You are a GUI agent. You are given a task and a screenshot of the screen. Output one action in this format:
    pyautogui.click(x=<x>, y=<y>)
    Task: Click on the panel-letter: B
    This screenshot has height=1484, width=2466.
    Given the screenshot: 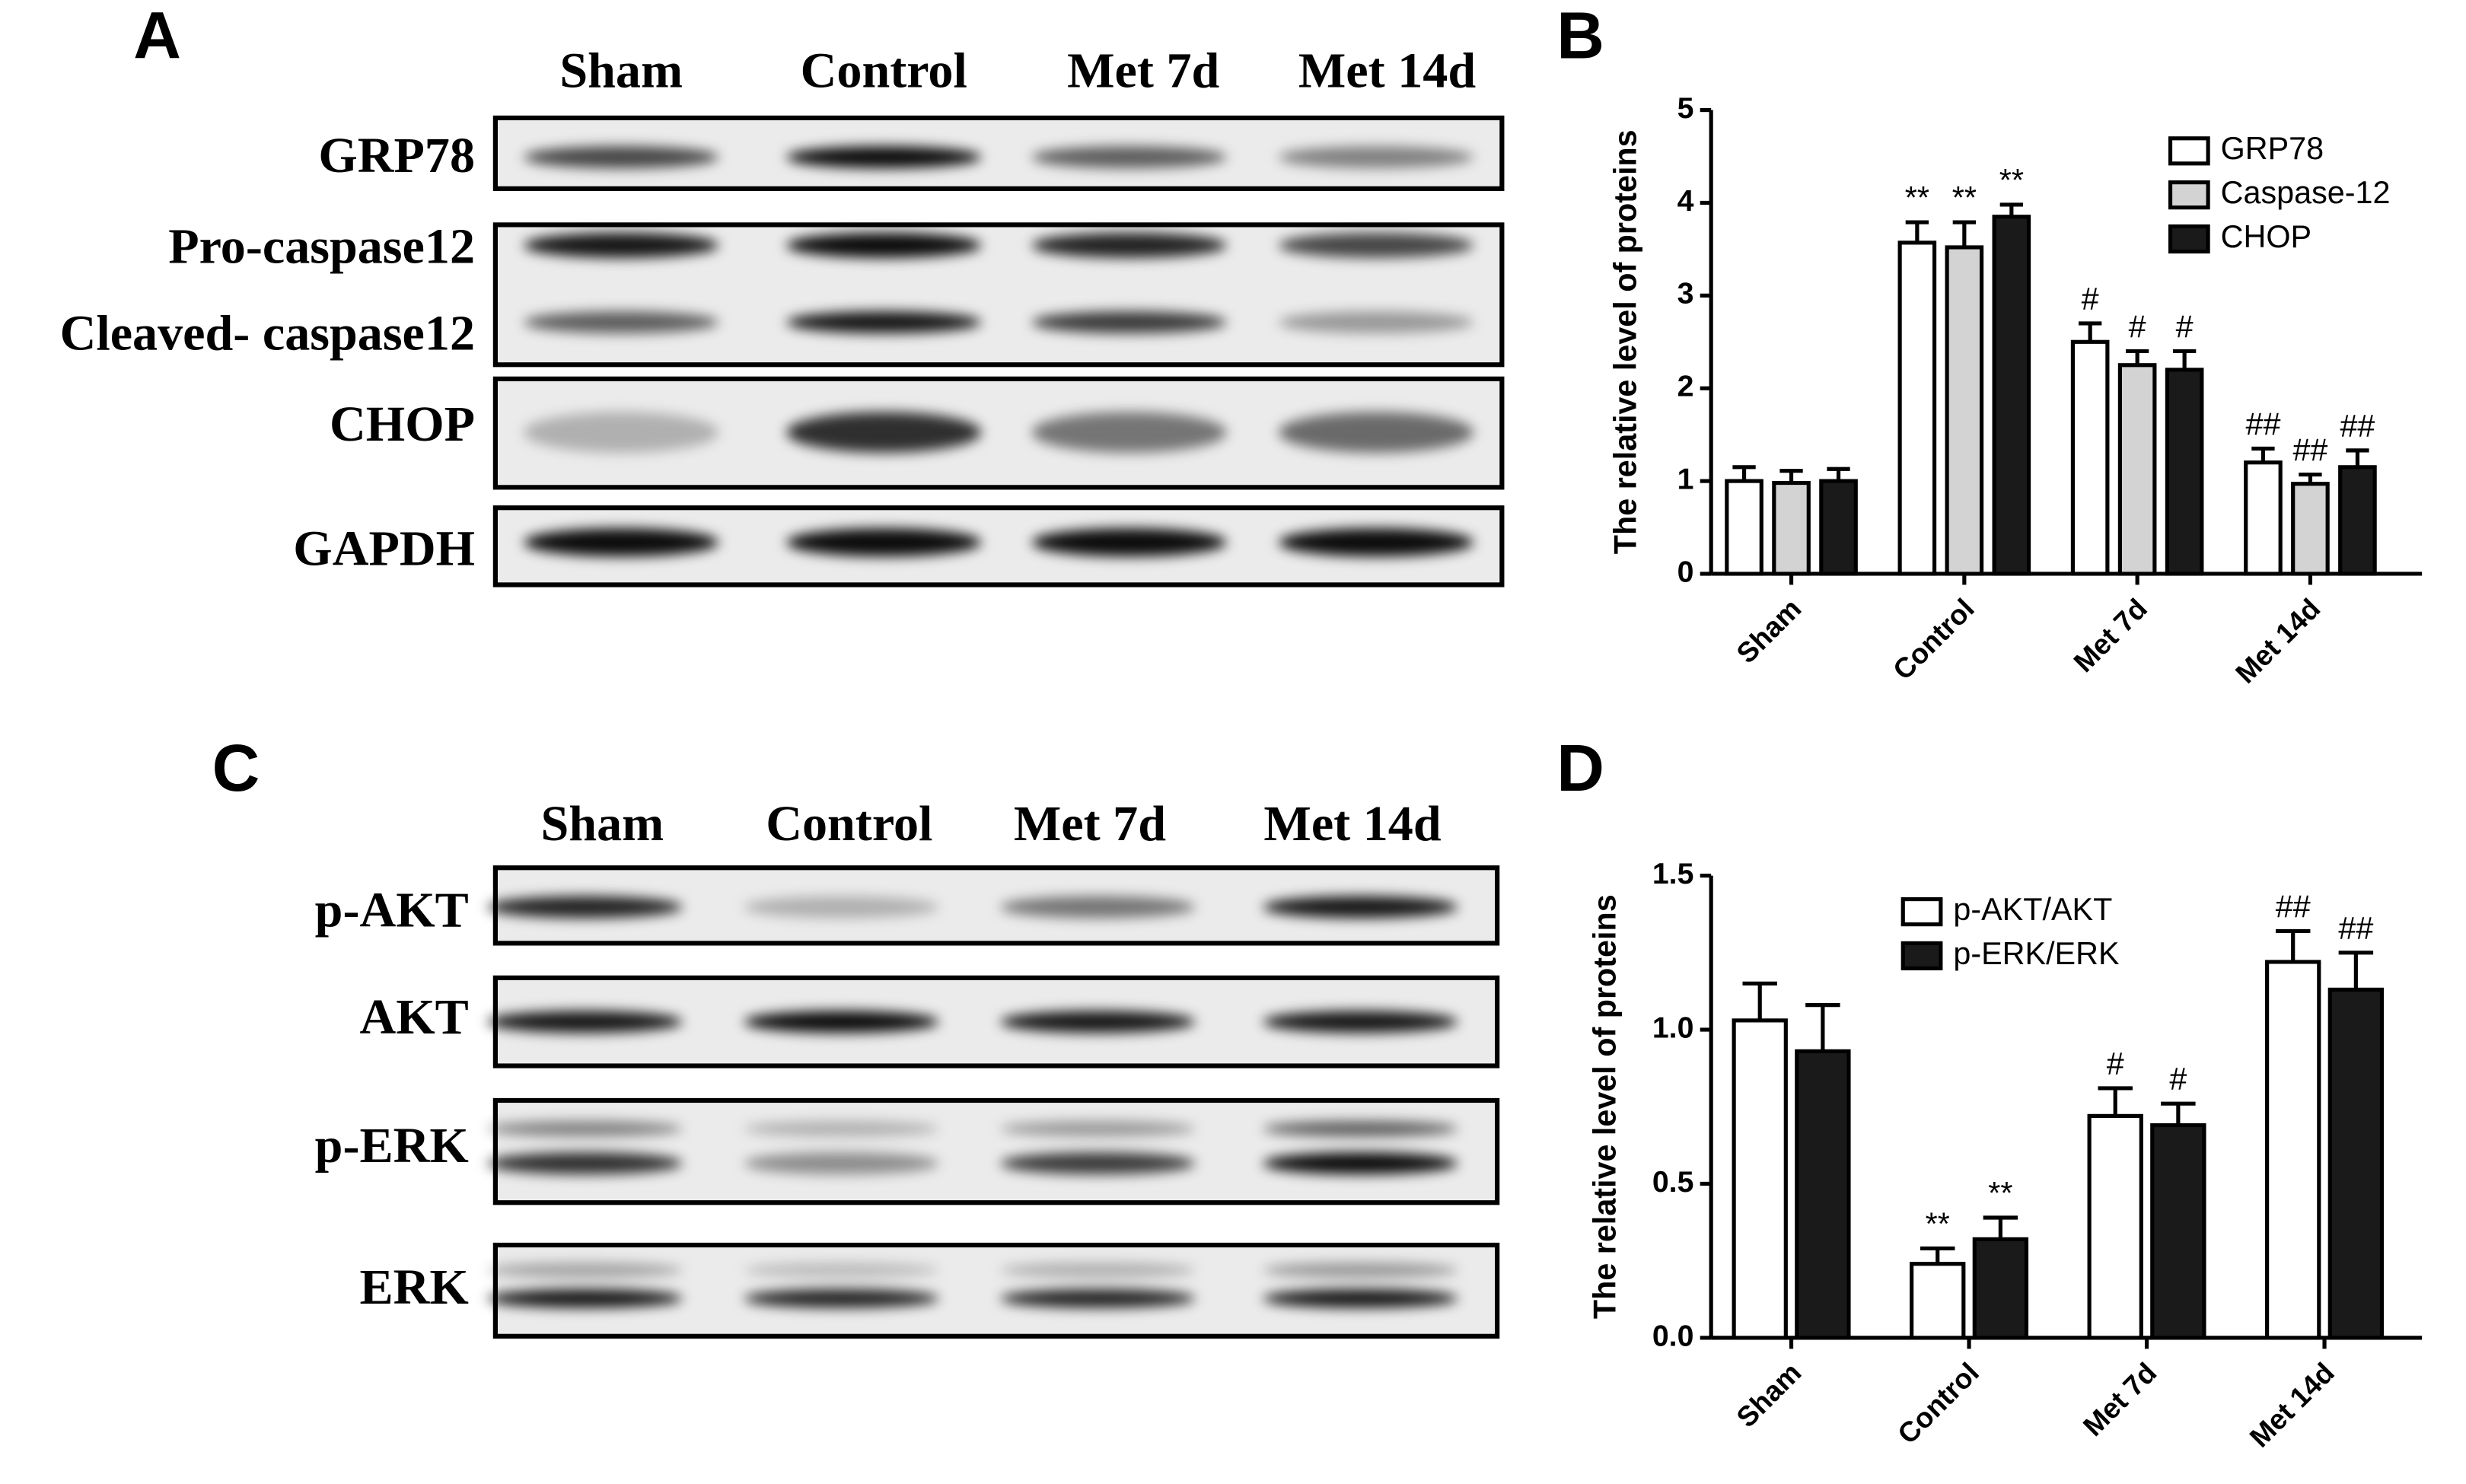 What is the action you would take?
    pyautogui.click(x=1580, y=36)
    